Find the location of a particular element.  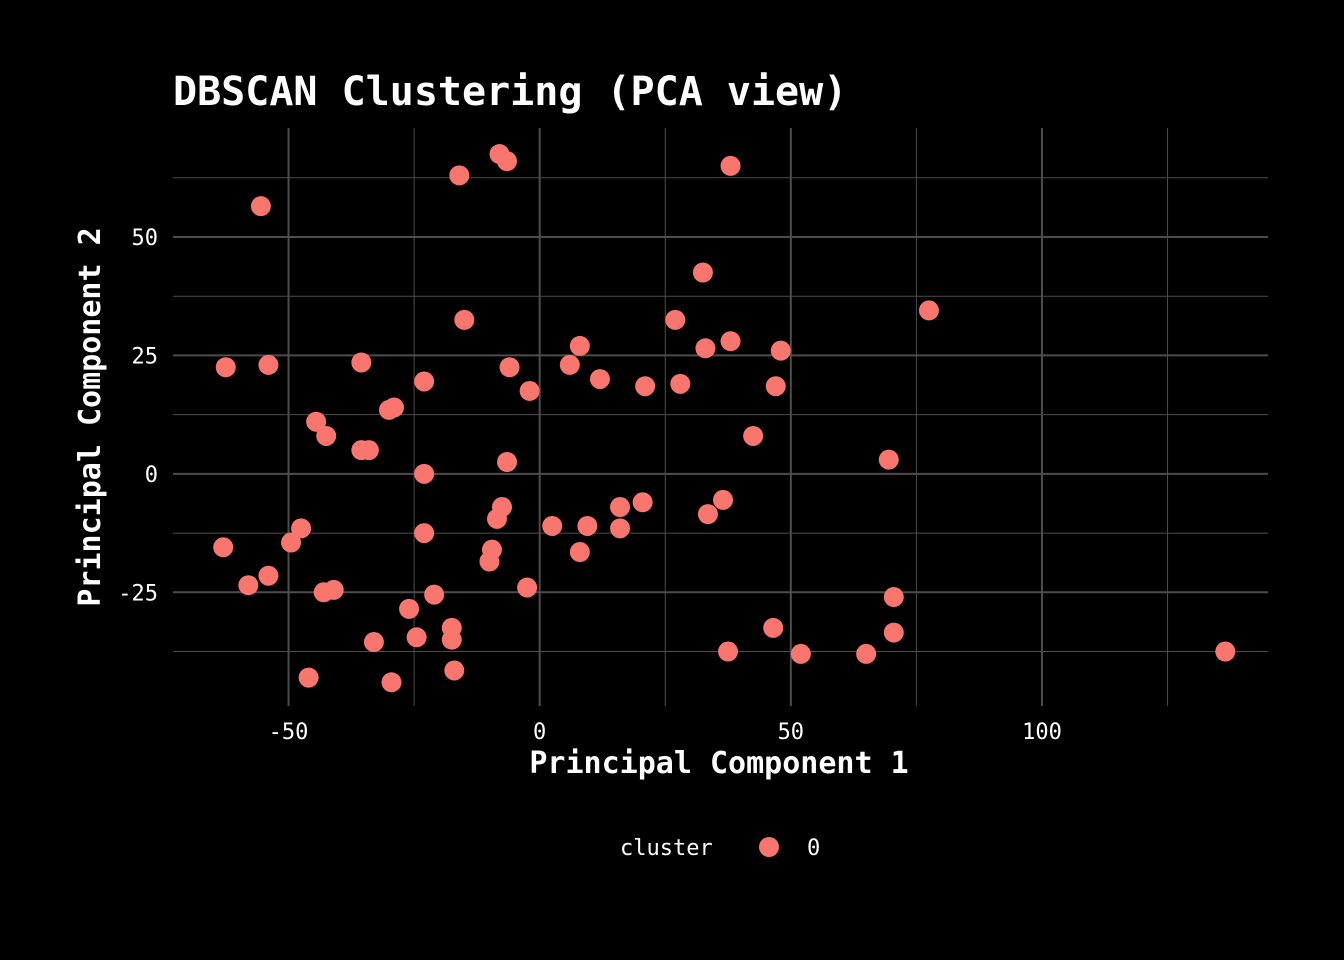

y-tick-label: -25 is located at coordinates (138, 593).